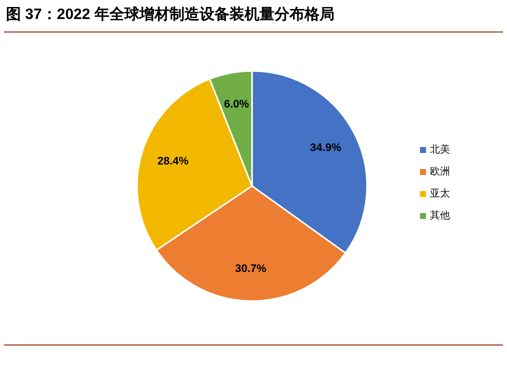 The image size is (507, 378). Describe the element at coordinates (440, 172) in the screenshot. I see `legend-label: 欧洲` at that location.